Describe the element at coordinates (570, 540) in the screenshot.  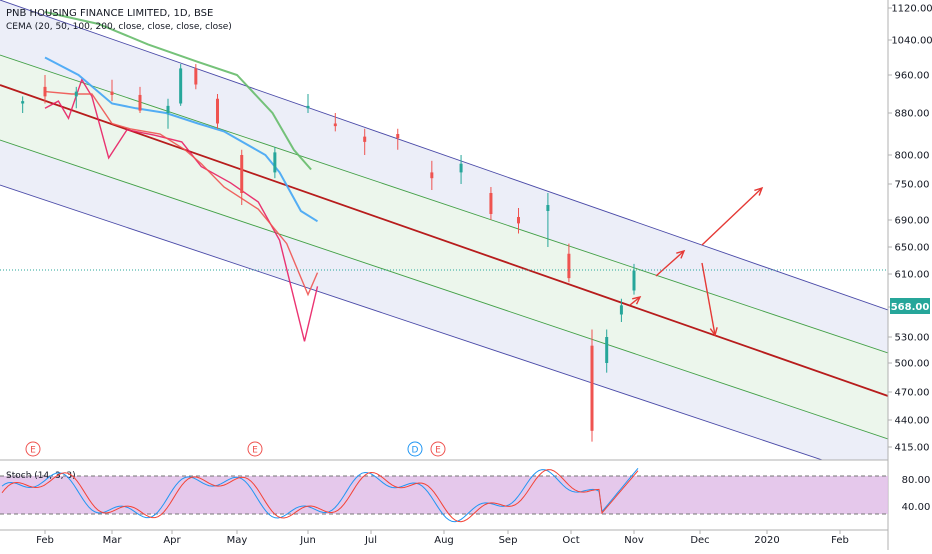
I see `time-tick-label: Oct` at that location.